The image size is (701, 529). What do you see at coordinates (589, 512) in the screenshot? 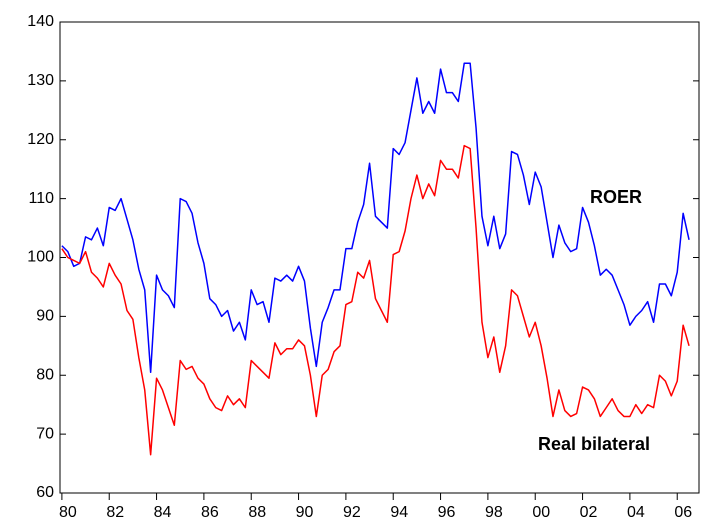
I see `x-tick-label: 02` at bounding box center [589, 512].